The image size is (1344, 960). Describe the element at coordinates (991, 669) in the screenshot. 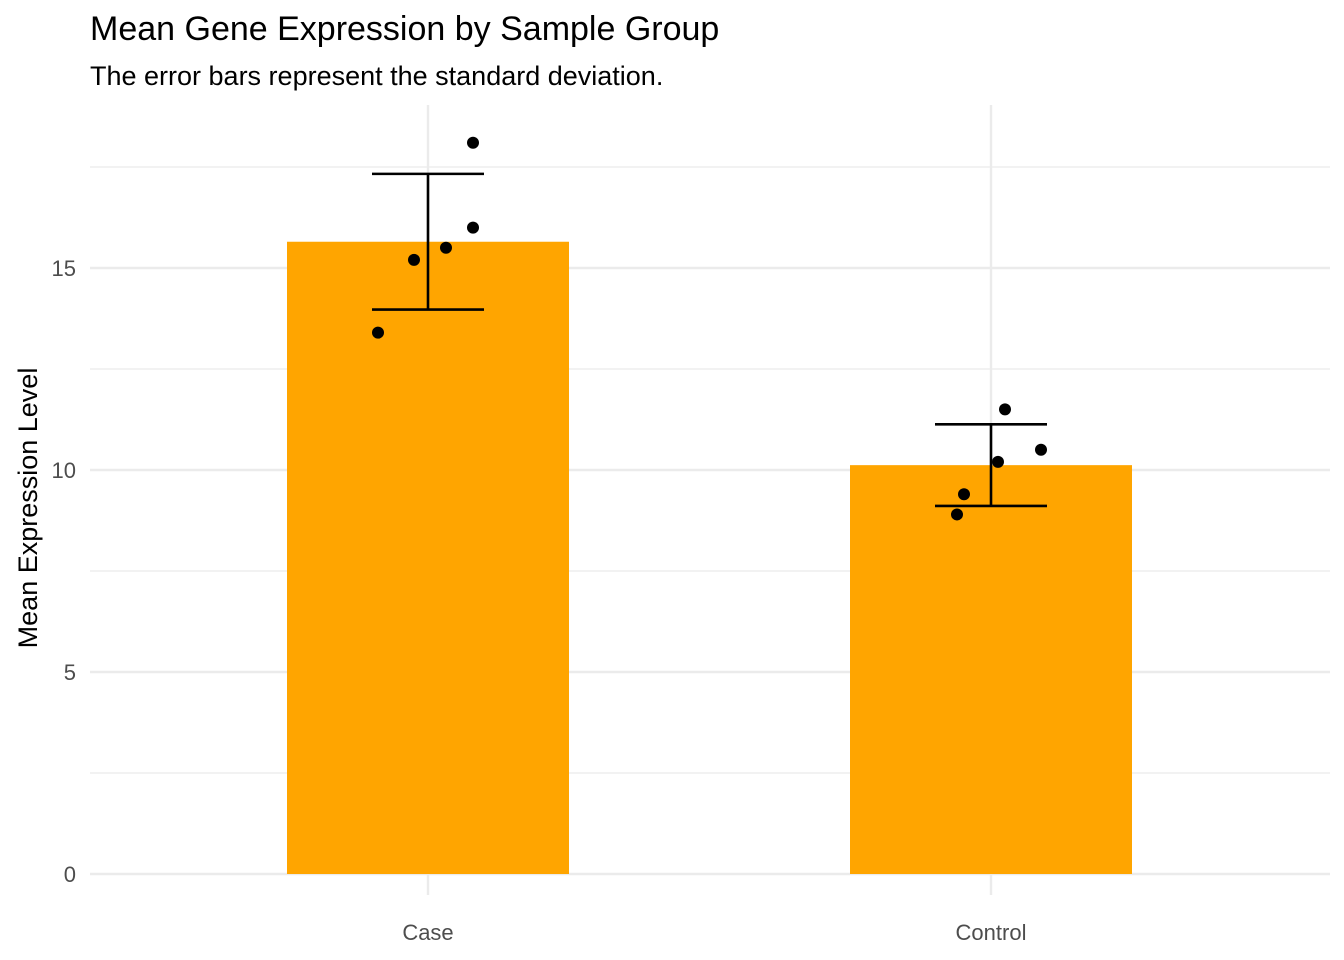

I see `bar-control` at that location.